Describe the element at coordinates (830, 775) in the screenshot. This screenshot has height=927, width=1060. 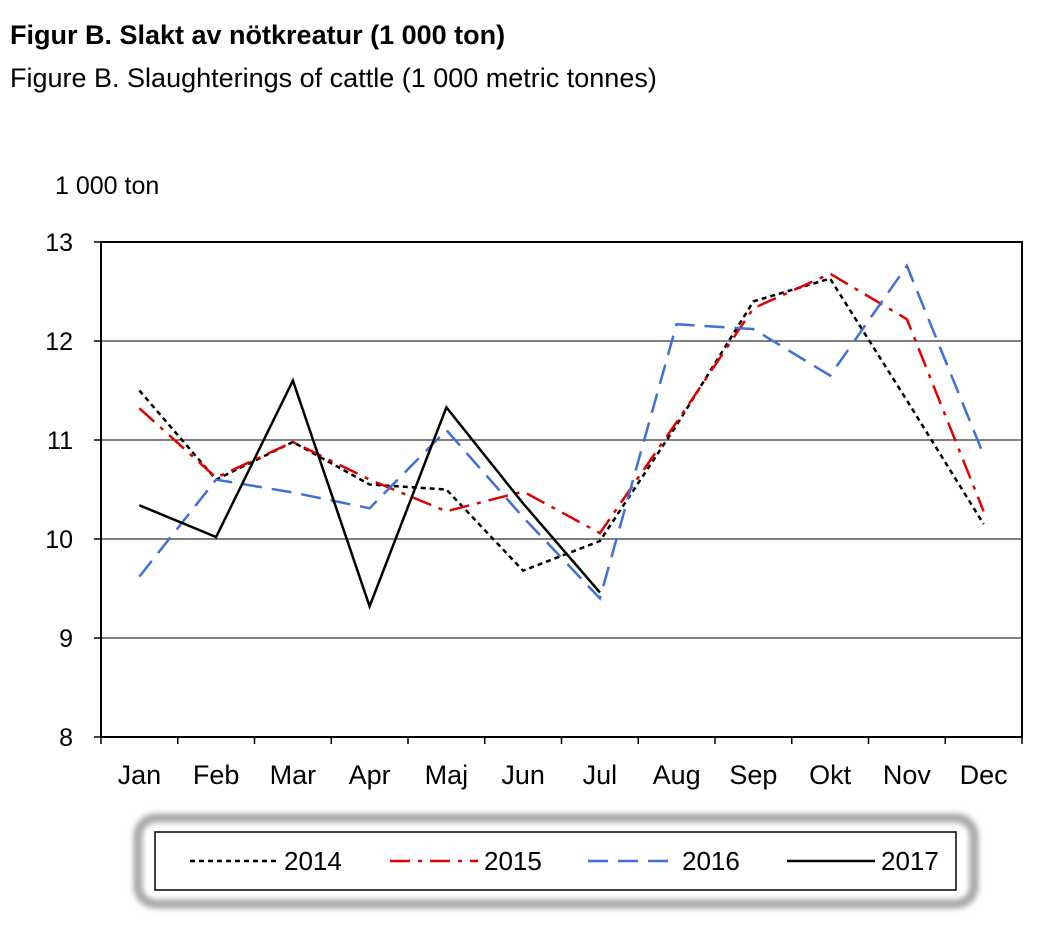
I see `x-tick-label: Okt` at that location.